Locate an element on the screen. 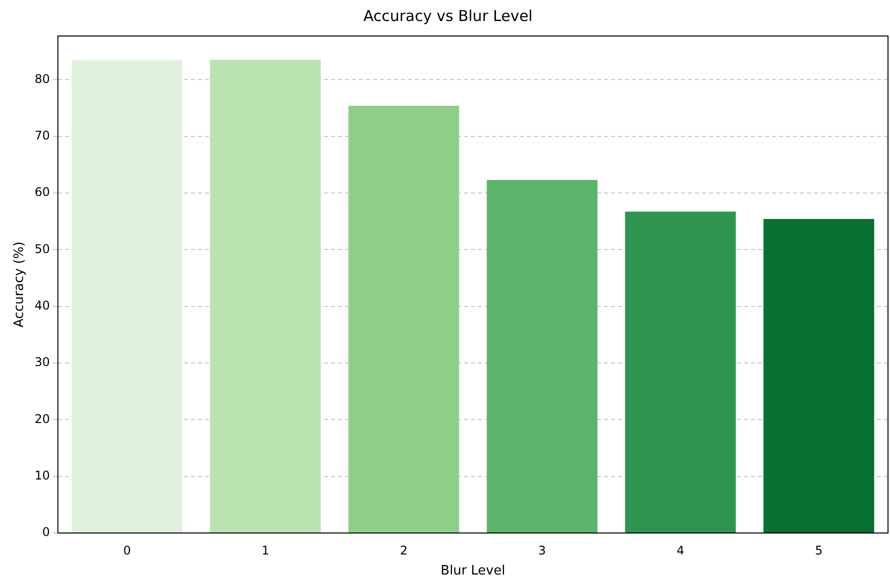 This screenshot has height=583, width=890. y-tick-label: 30 is located at coordinates (42, 362).